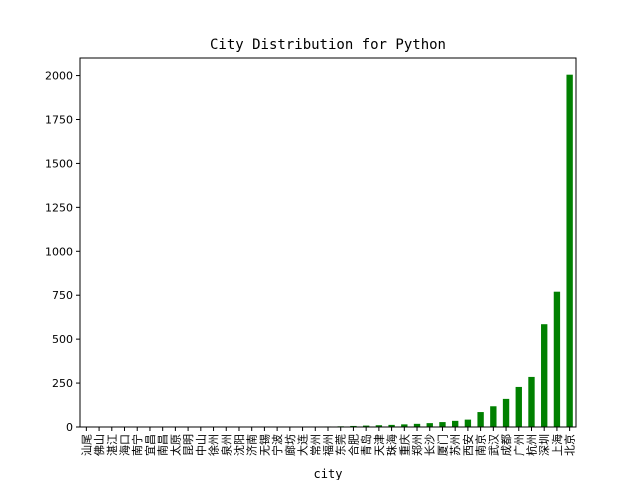 The height and width of the screenshot is (480, 640). What do you see at coordinates (379, 445) in the screenshot?
I see `x-tick-label: 天津` at bounding box center [379, 445].